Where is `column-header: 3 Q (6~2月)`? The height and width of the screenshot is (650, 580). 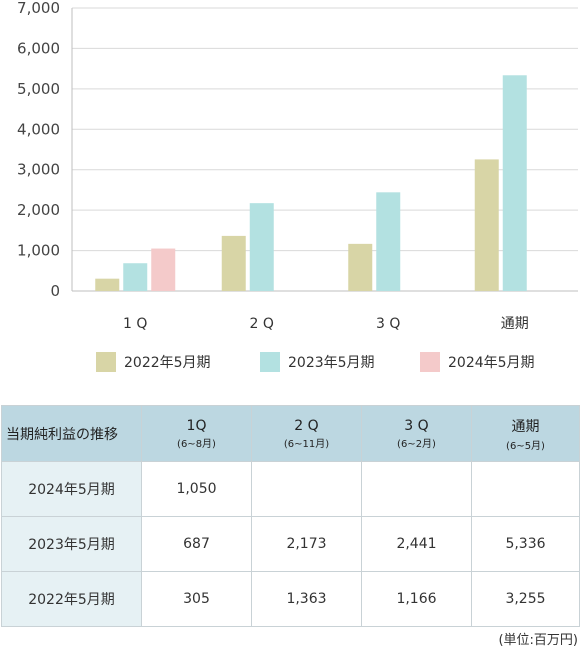
column-header: 3 Q (6~2月) is located at coordinates (416, 433).